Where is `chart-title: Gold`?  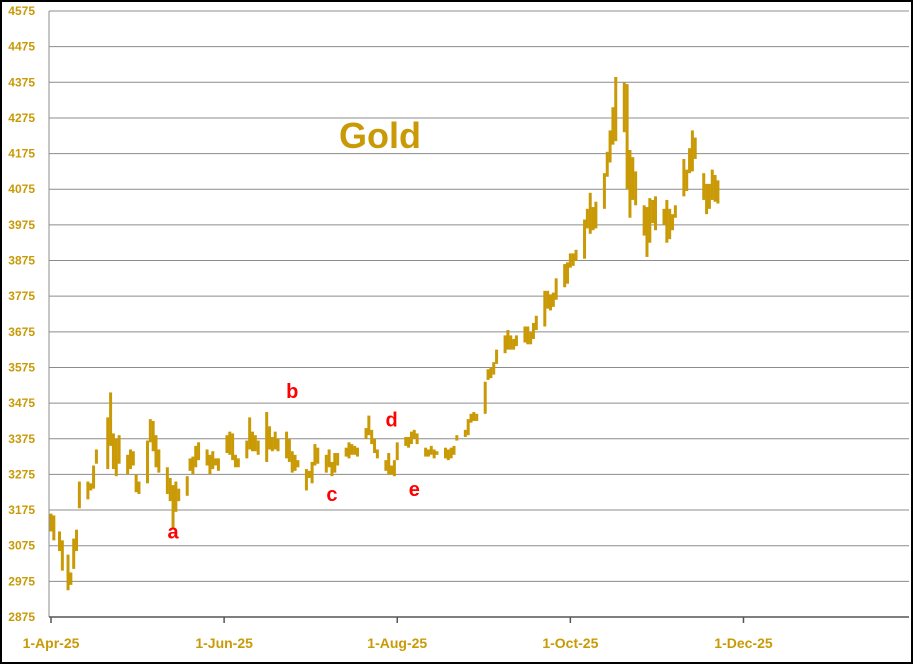
chart-title: Gold is located at coordinates (380, 135).